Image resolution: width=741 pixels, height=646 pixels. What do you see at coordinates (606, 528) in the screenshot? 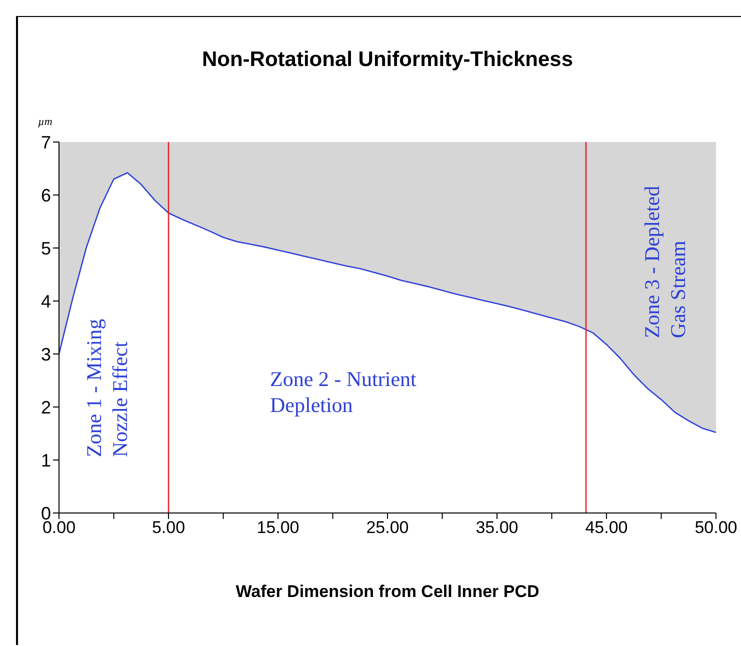
I see `x-tick-label: 45.00` at bounding box center [606, 528].